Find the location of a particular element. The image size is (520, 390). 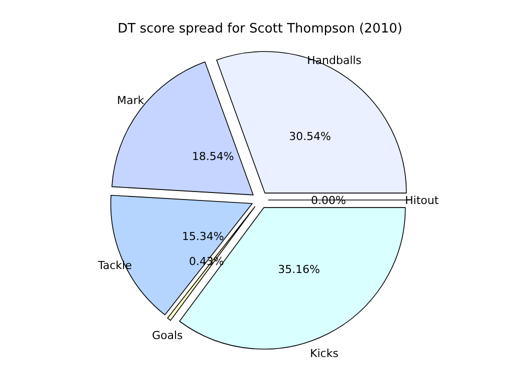

data-label: 35.16% is located at coordinates (299, 269).